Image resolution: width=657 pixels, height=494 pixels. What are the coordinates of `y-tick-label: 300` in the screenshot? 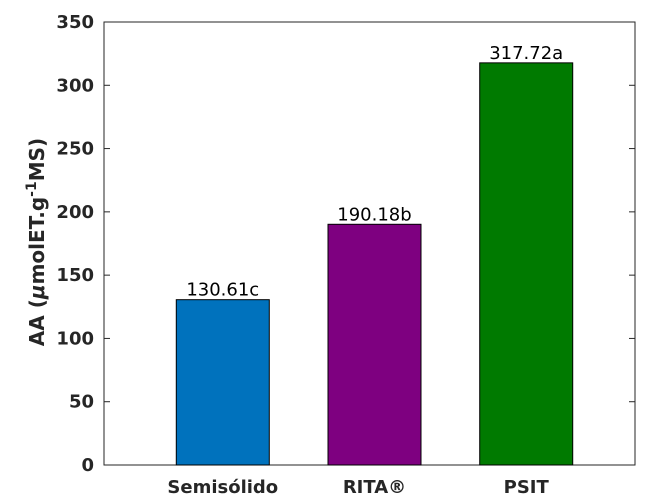 It's located at (75, 85).